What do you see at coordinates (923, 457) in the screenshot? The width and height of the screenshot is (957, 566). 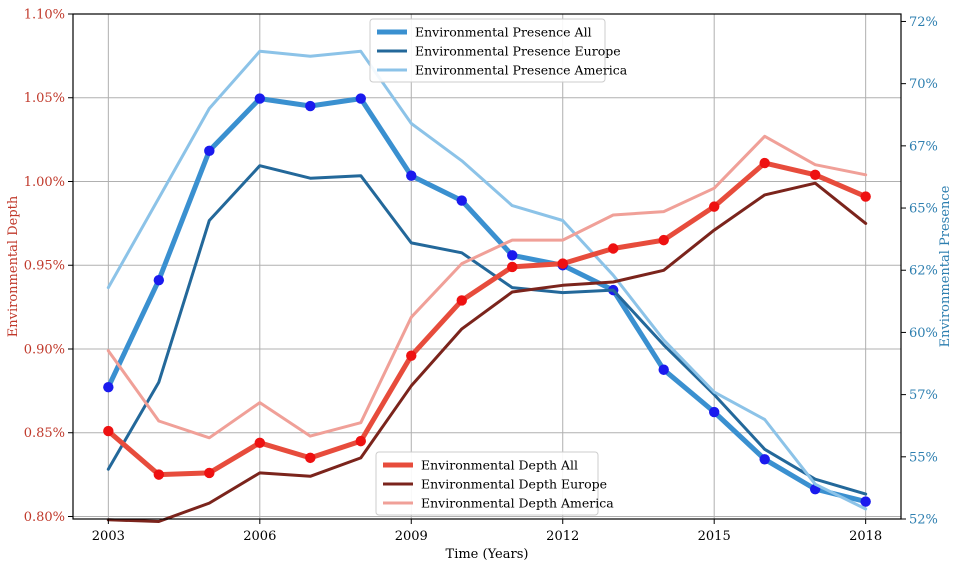 I see `right-tick-label: 55%` at bounding box center [923, 457].